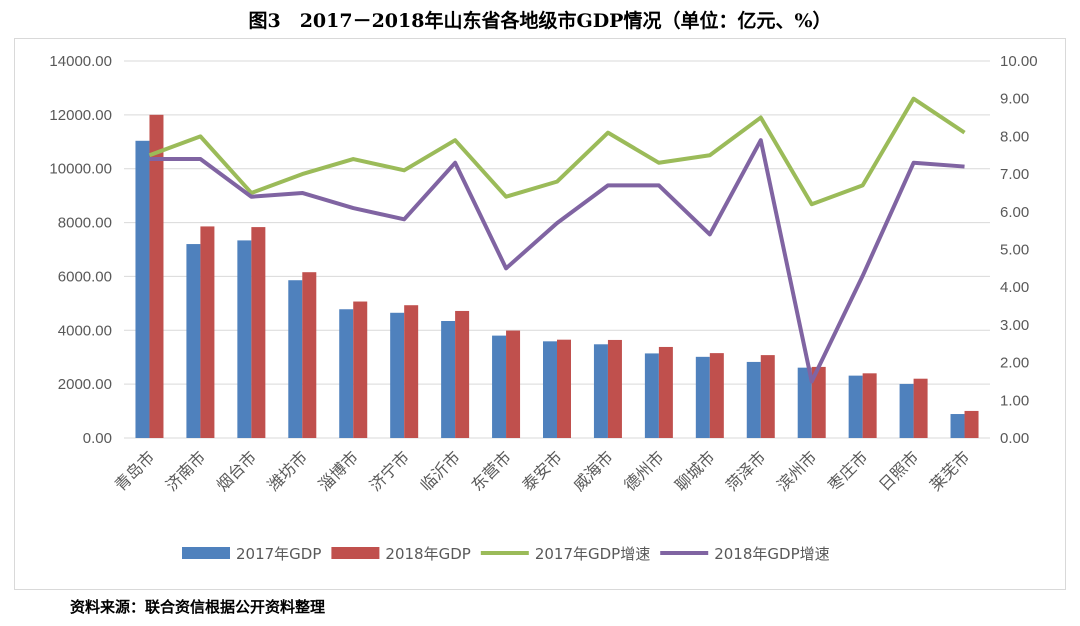 This screenshot has height=626, width=1080. Describe the element at coordinates (389, 470) in the screenshot. I see `x-tick: 济宁市` at that location.